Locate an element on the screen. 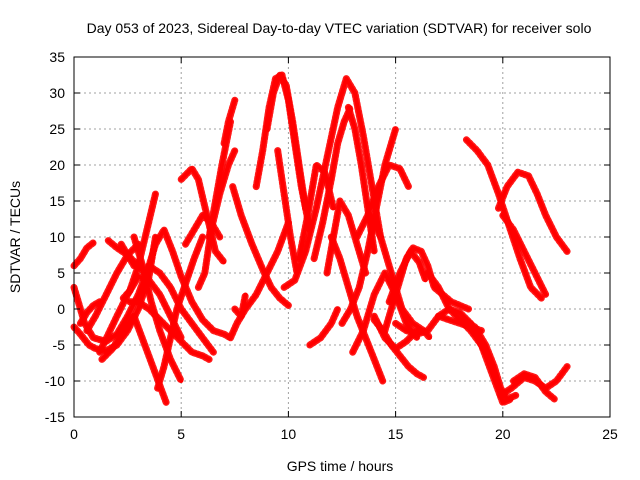 This screenshot has width=640, height=480. x-tick-label: 0 is located at coordinates (74, 434).